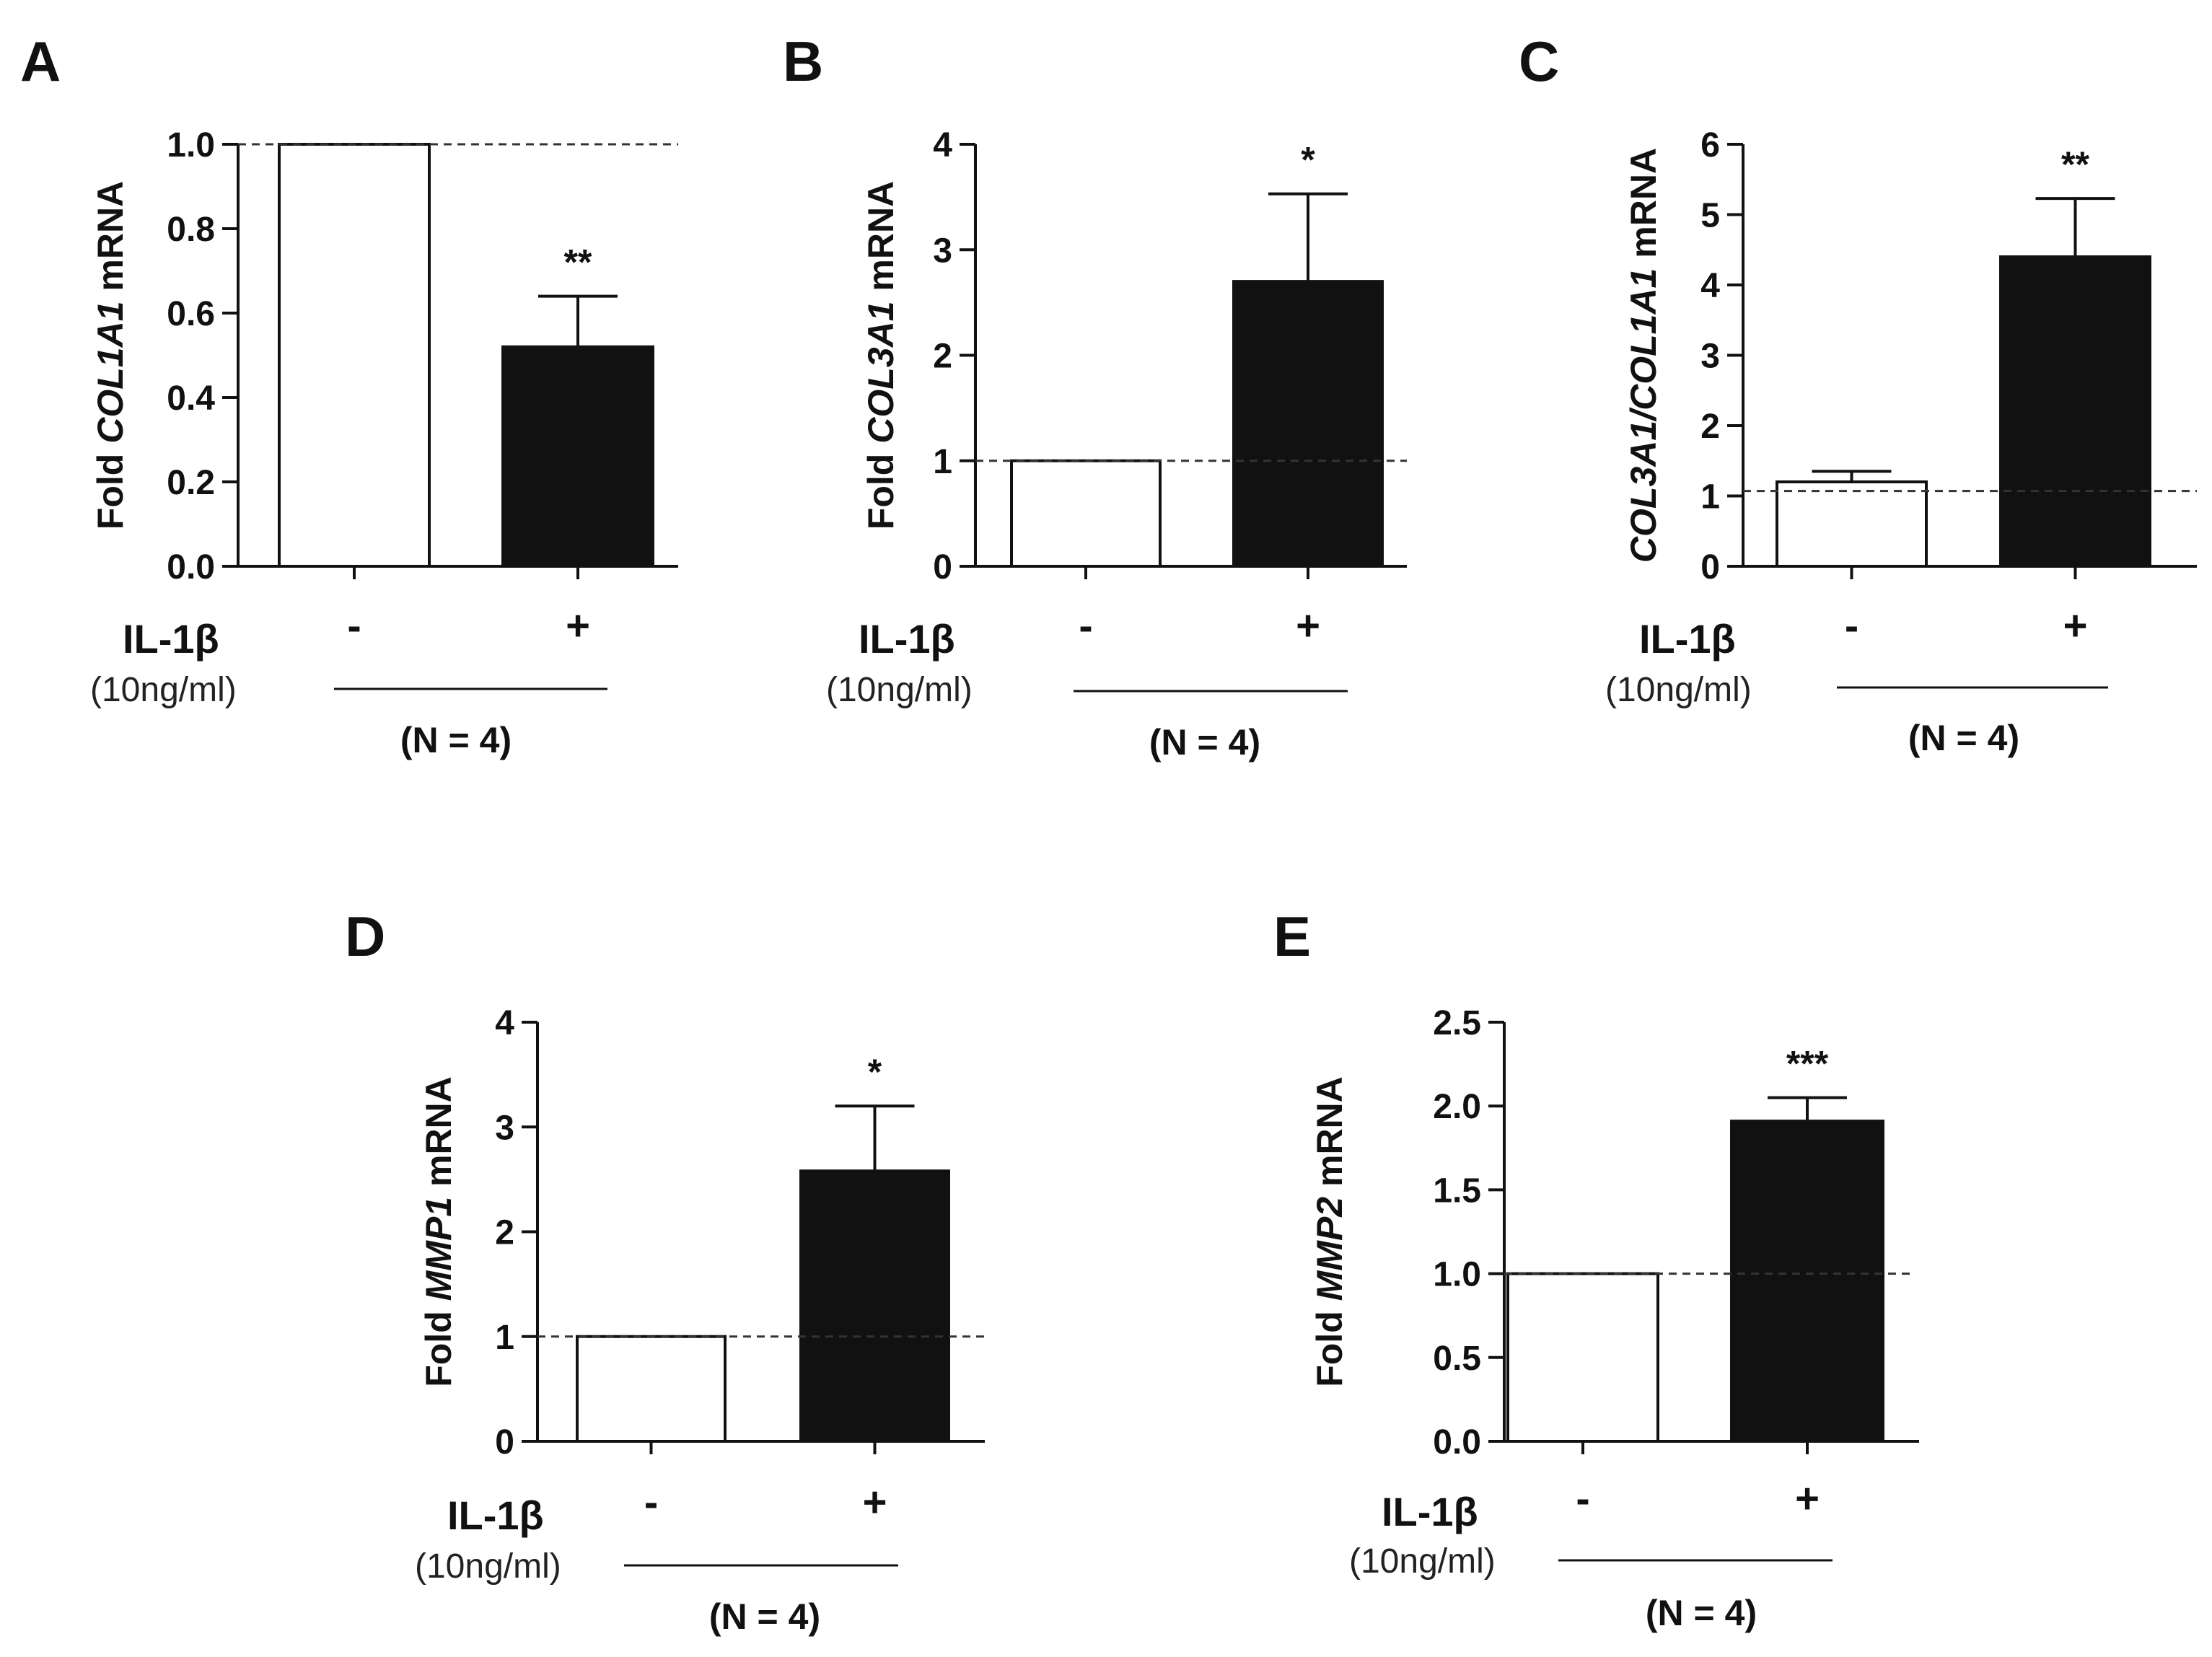 Image resolution: width=2212 pixels, height=1657 pixels. I want to click on panel-letter: D, so click(365, 936).